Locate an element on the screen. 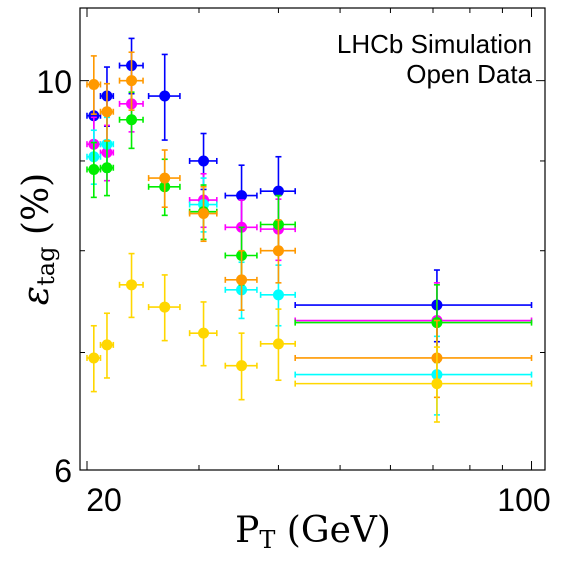  x-tick-label-20: 20 is located at coordinates (104, 500).